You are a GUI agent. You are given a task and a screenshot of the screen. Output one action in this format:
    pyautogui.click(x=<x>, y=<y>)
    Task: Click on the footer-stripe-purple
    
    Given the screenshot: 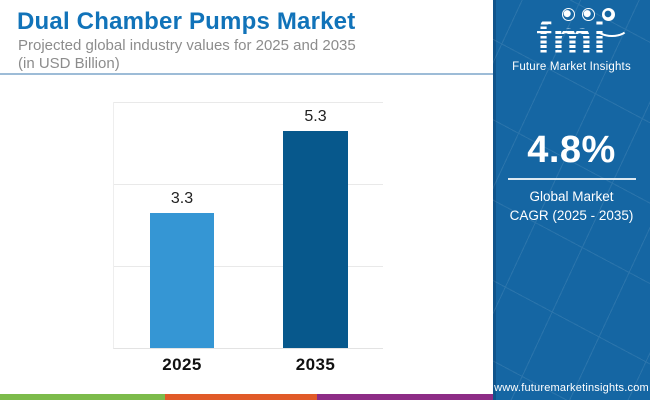 What is the action you would take?
    pyautogui.click(x=405, y=397)
    